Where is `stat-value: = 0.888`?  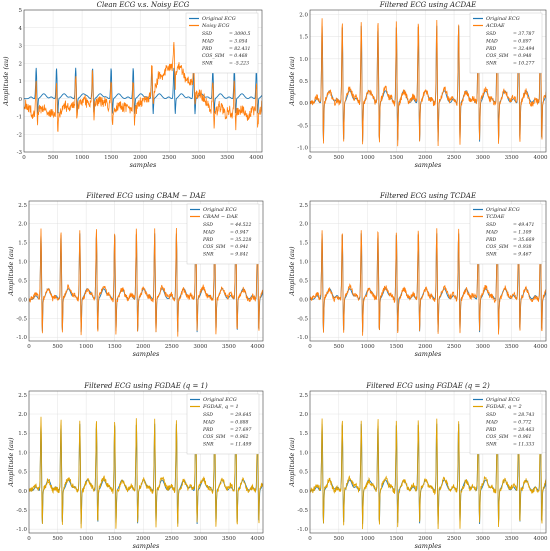 stat-value: = 0.888 is located at coordinates (239, 422).